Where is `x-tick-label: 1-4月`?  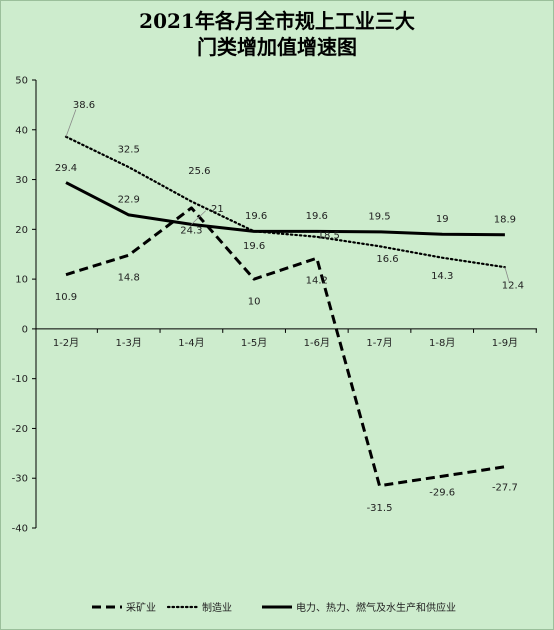 x-tick-label: 1-4月 is located at coordinates (191, 343).